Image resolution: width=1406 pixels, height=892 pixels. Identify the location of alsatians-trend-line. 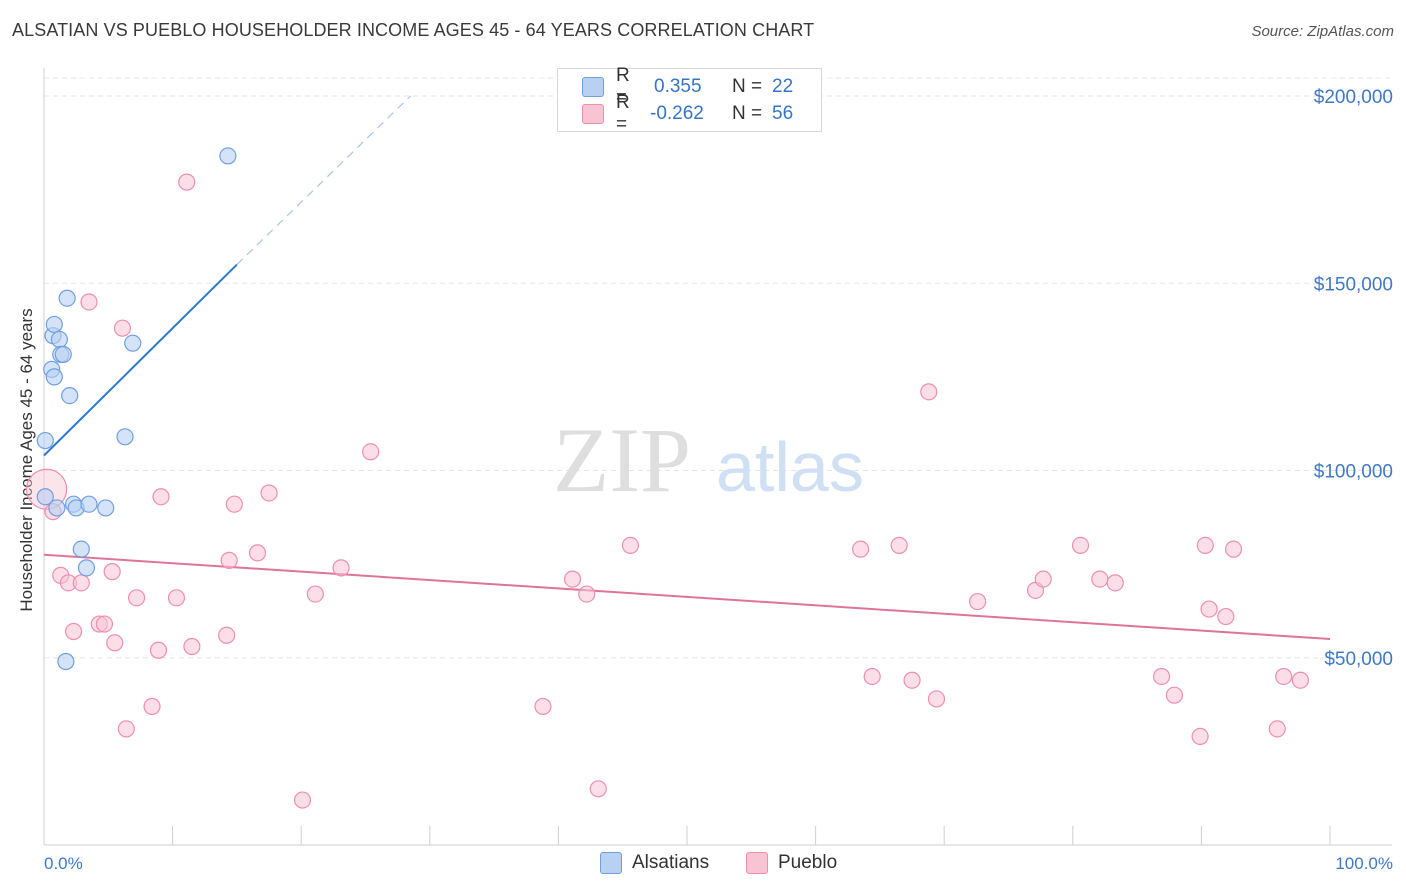
(140, 360).